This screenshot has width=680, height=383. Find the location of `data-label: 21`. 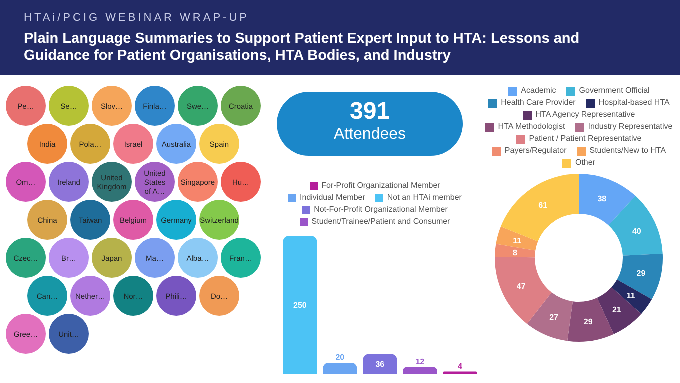

data-label: 21 is located at coordinates (617, 310).